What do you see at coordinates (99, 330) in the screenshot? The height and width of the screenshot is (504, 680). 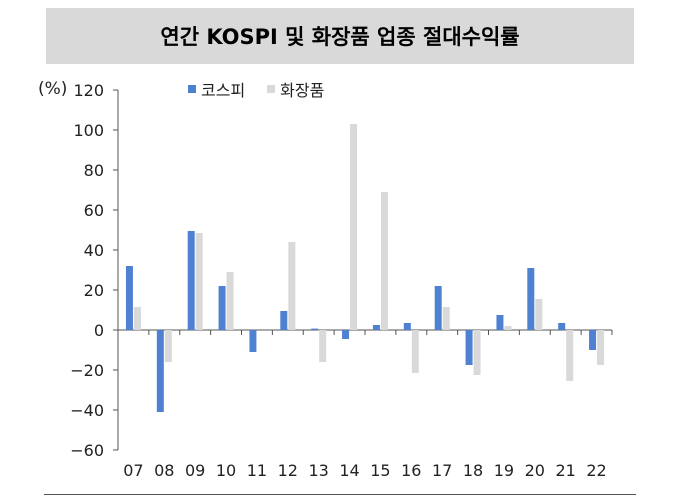 I see `y-tick-label: 0` at bounding box center [99, 330].